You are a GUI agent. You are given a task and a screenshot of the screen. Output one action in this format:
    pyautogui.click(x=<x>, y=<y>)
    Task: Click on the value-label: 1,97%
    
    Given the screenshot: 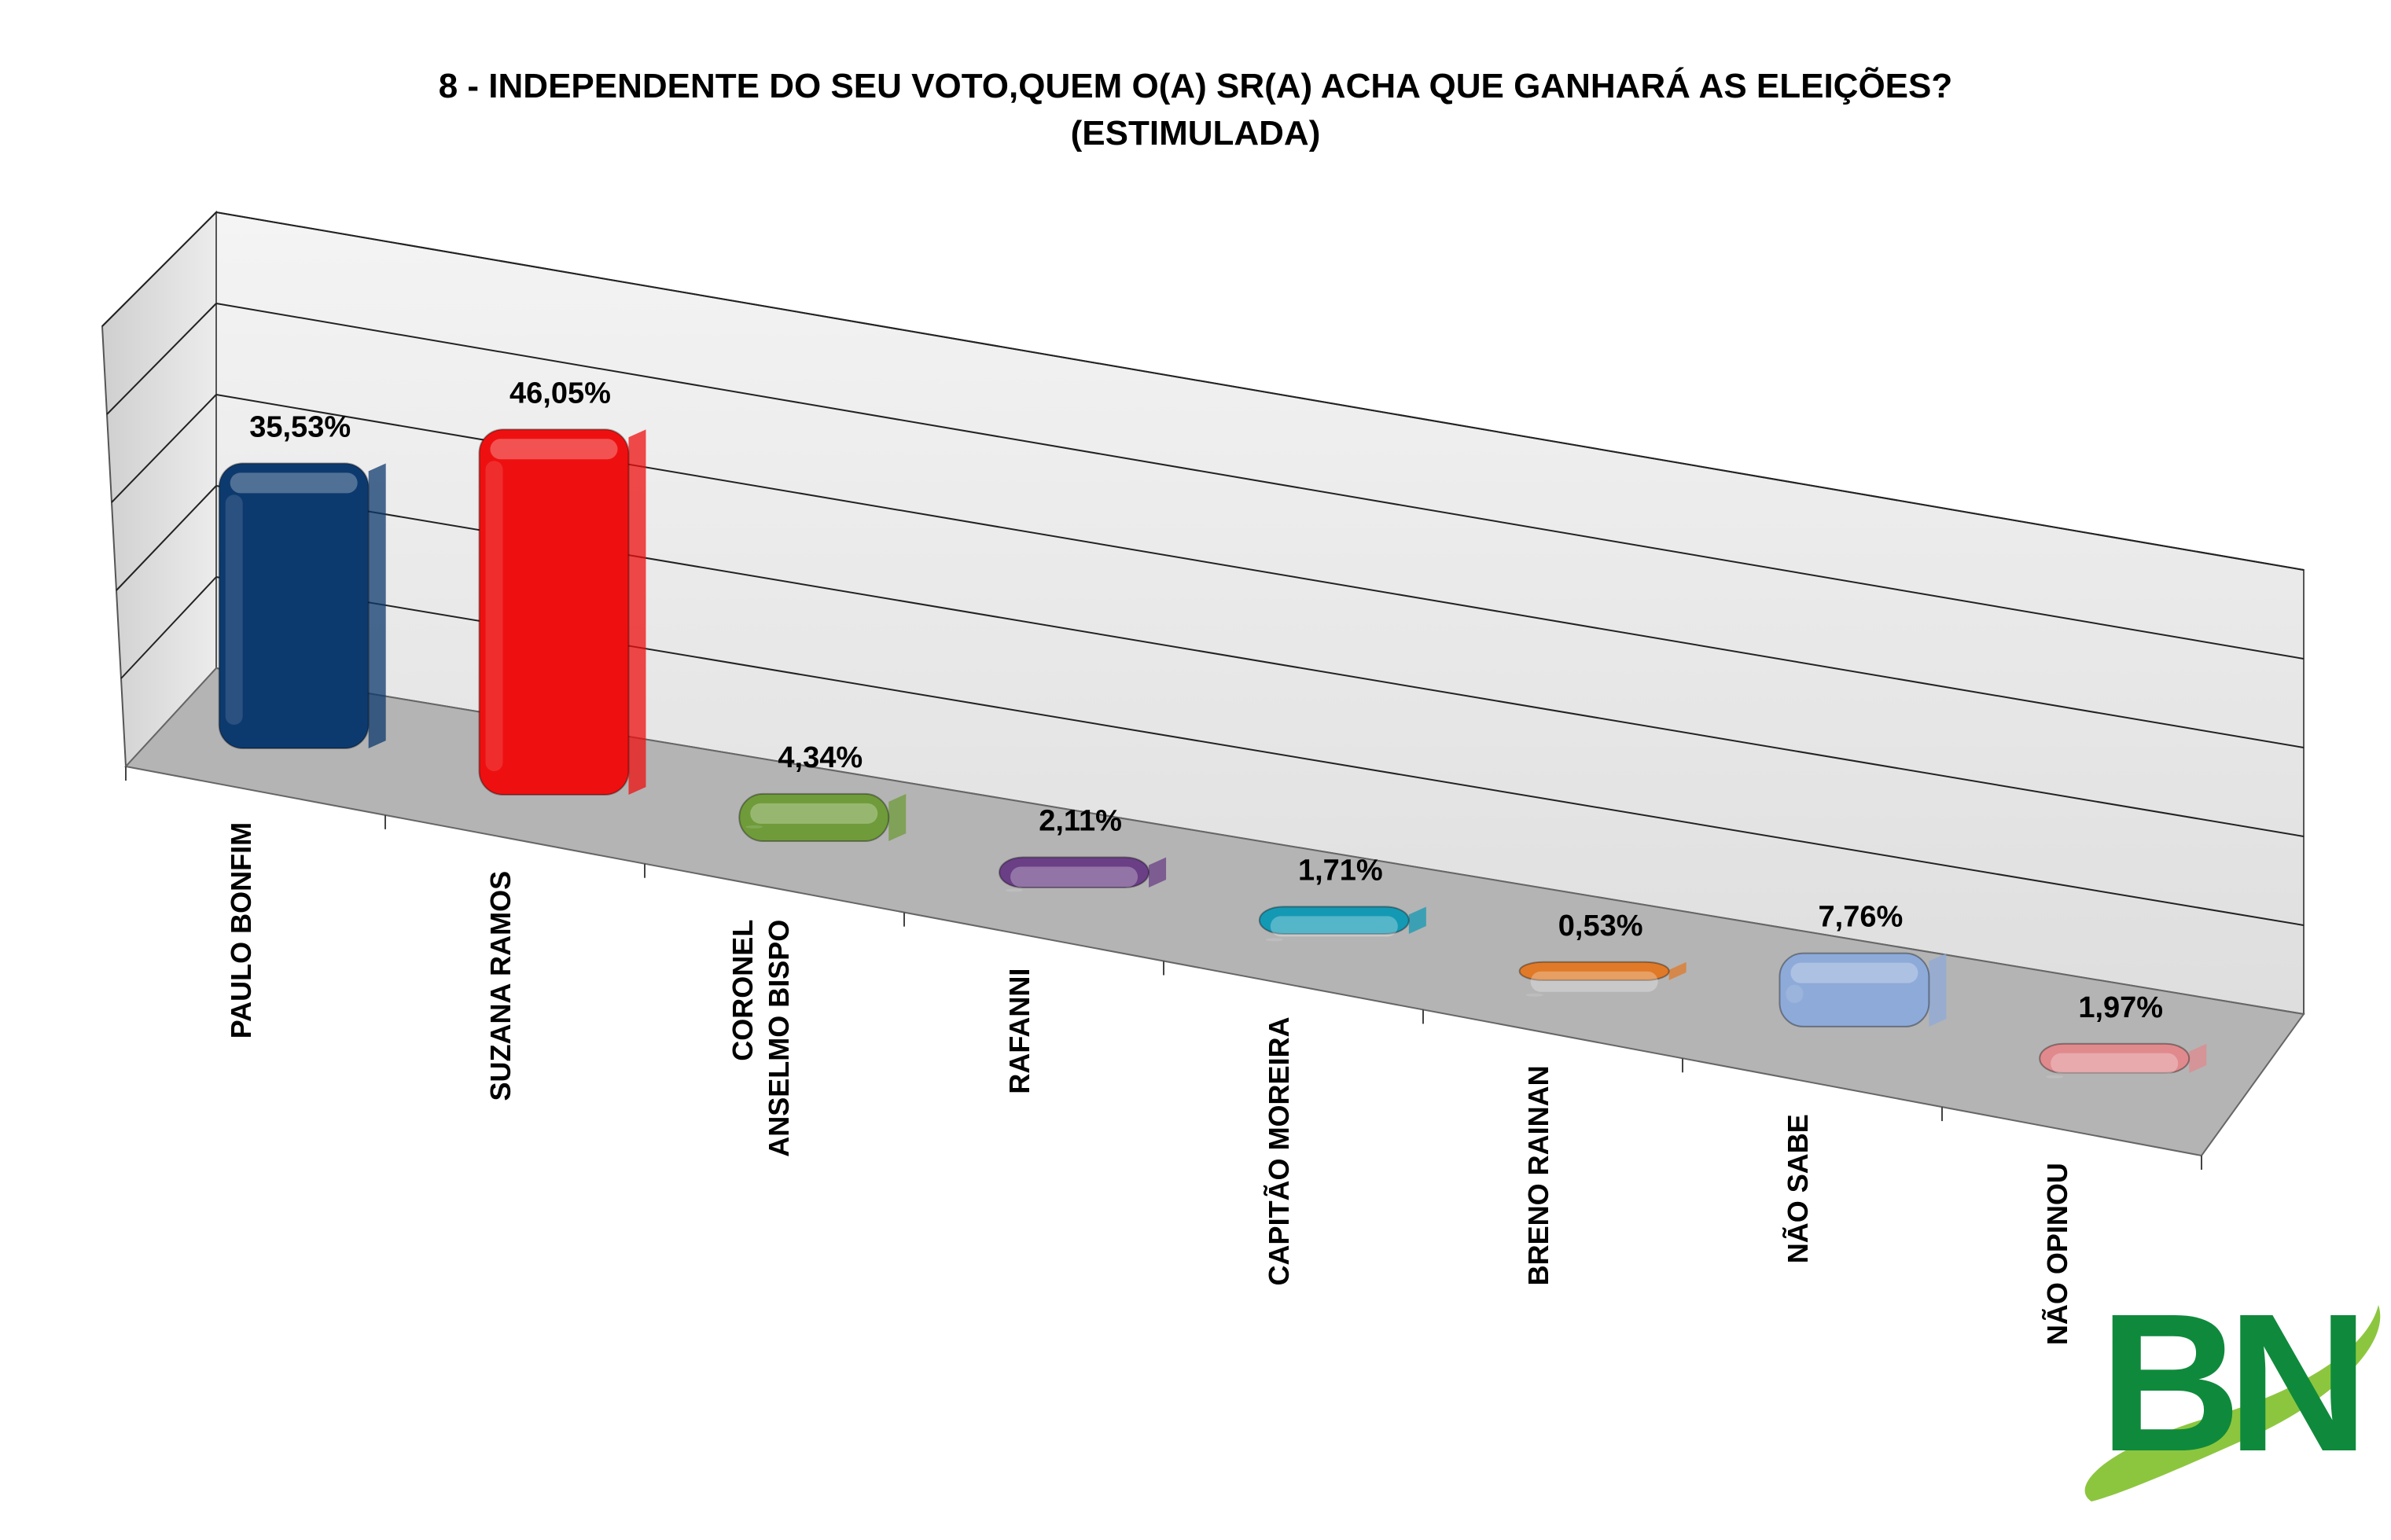 What is the action you would take?
    pyautogui.click(x=2120, y=1008)
    